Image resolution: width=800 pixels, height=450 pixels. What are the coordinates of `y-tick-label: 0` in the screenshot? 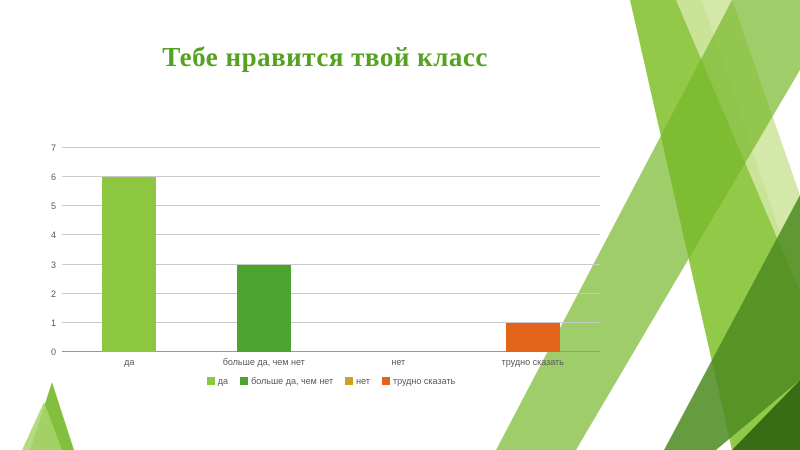 It's located at (53, 352).